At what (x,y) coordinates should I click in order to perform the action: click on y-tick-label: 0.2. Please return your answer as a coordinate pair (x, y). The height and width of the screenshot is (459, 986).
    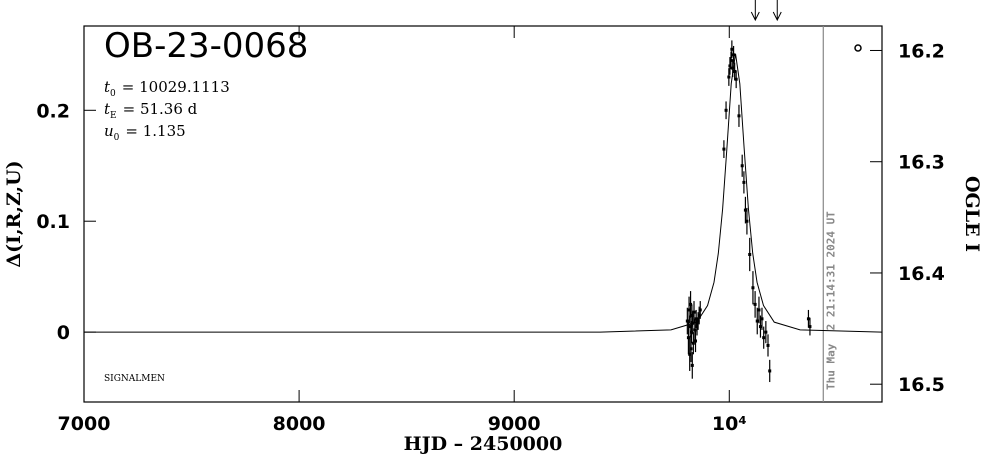
    Looking at the image, I should click on (53, 111).